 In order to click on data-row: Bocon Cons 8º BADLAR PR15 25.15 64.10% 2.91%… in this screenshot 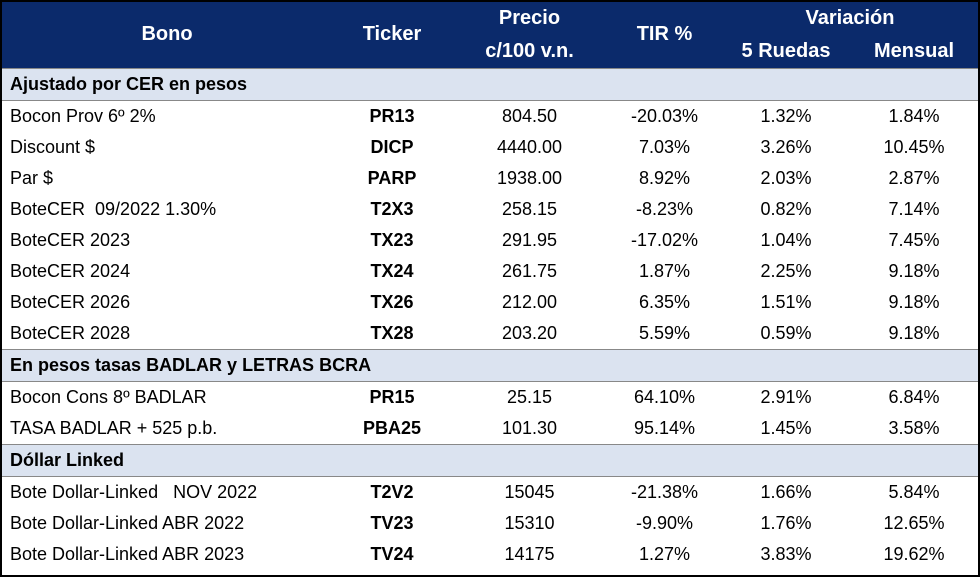, I will do `click(490, 397)`.